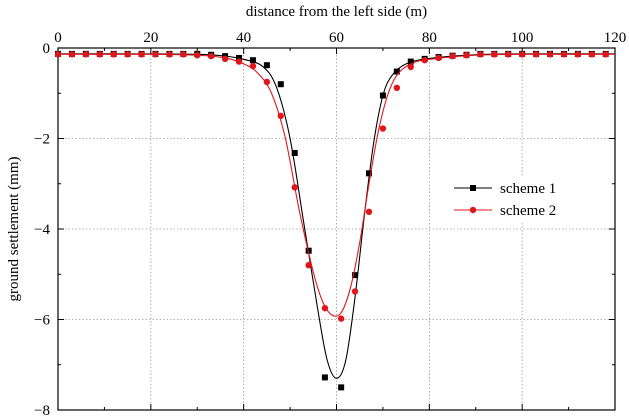 The image size is (629, 419). I want to click on y-tick-label: 0, so click(47, 49).